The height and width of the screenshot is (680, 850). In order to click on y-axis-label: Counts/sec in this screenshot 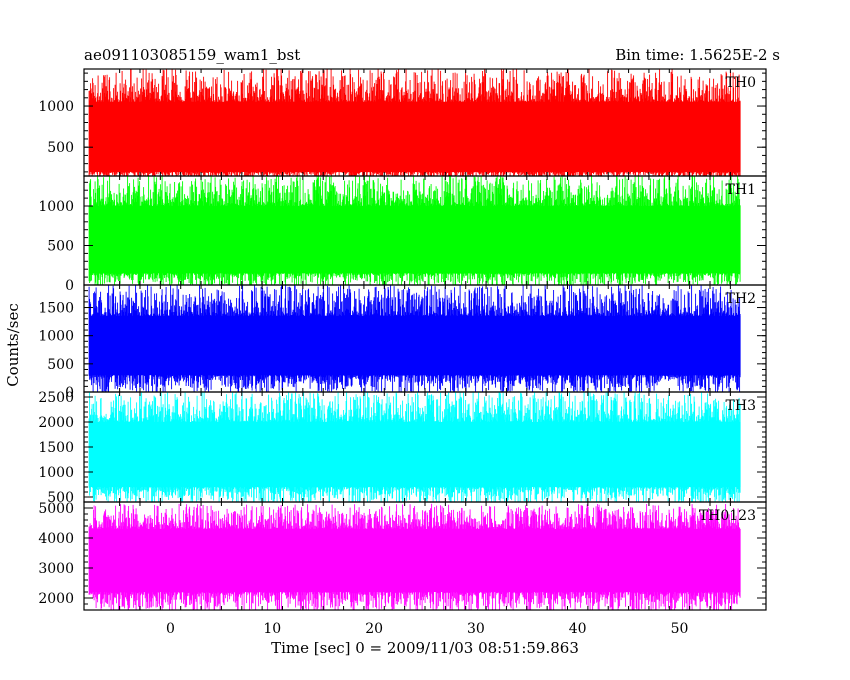, I will do `click(13, 345)`.